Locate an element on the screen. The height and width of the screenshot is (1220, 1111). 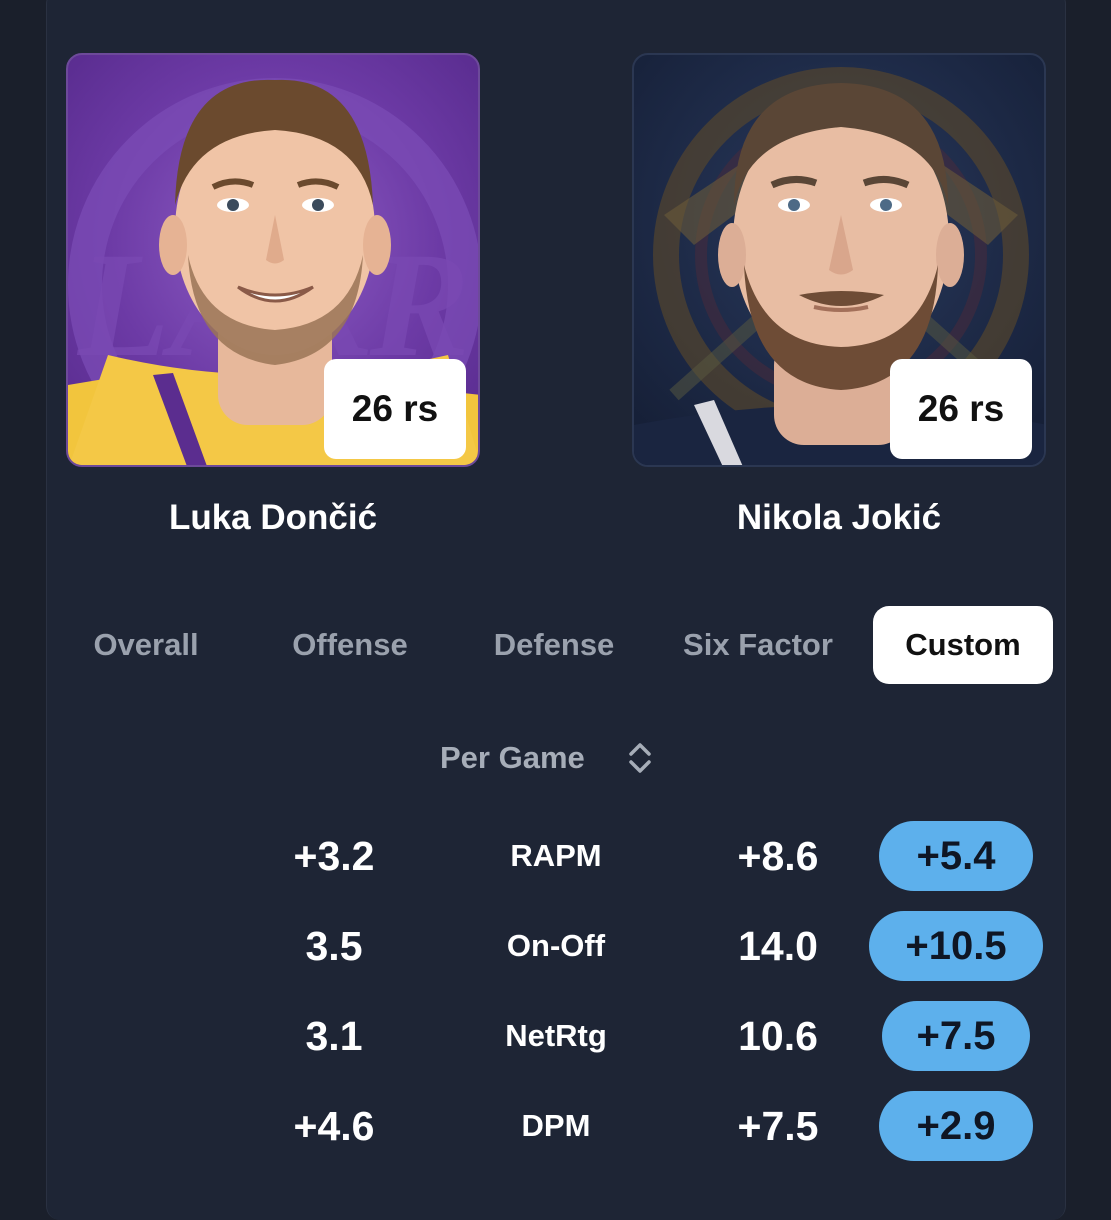
player-card-left: LAKR 26 rs is located at coordinates (273, 260).